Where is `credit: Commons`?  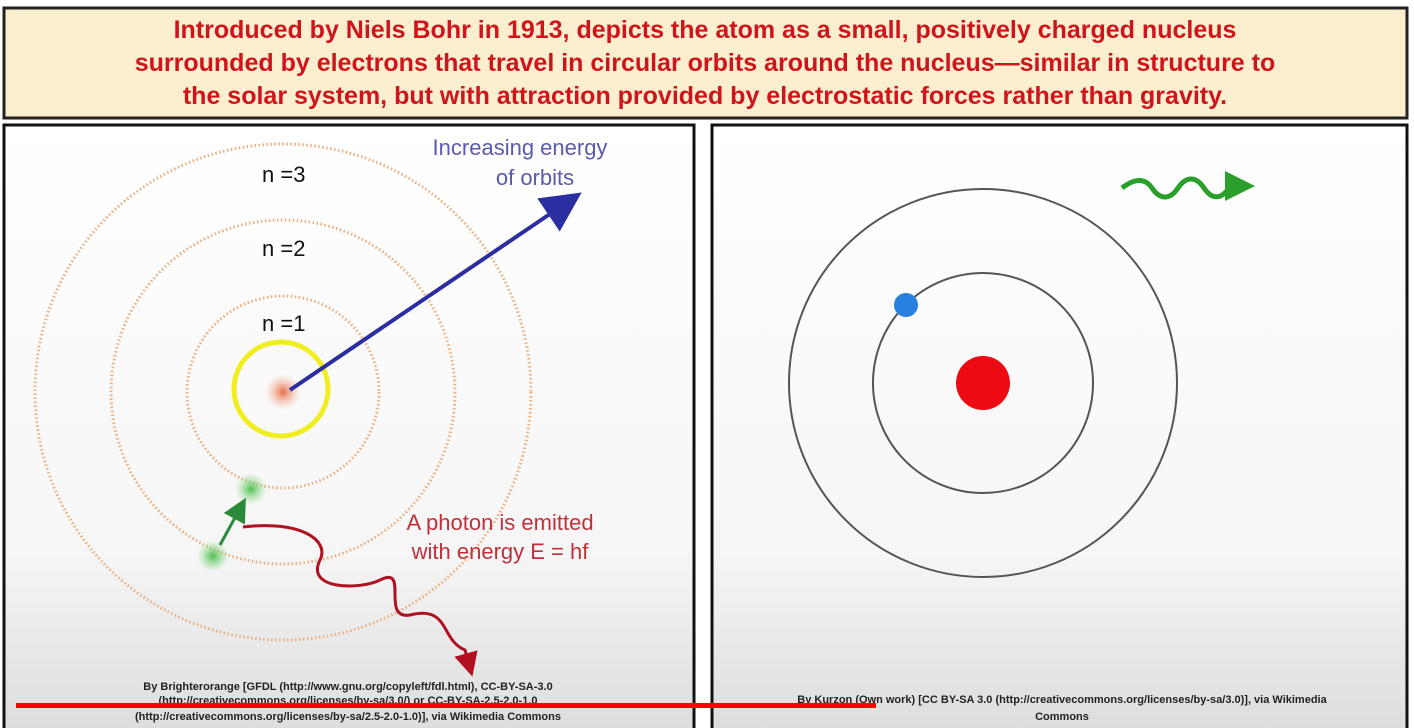
credit: Commons is located at coordinates (1062, 717).